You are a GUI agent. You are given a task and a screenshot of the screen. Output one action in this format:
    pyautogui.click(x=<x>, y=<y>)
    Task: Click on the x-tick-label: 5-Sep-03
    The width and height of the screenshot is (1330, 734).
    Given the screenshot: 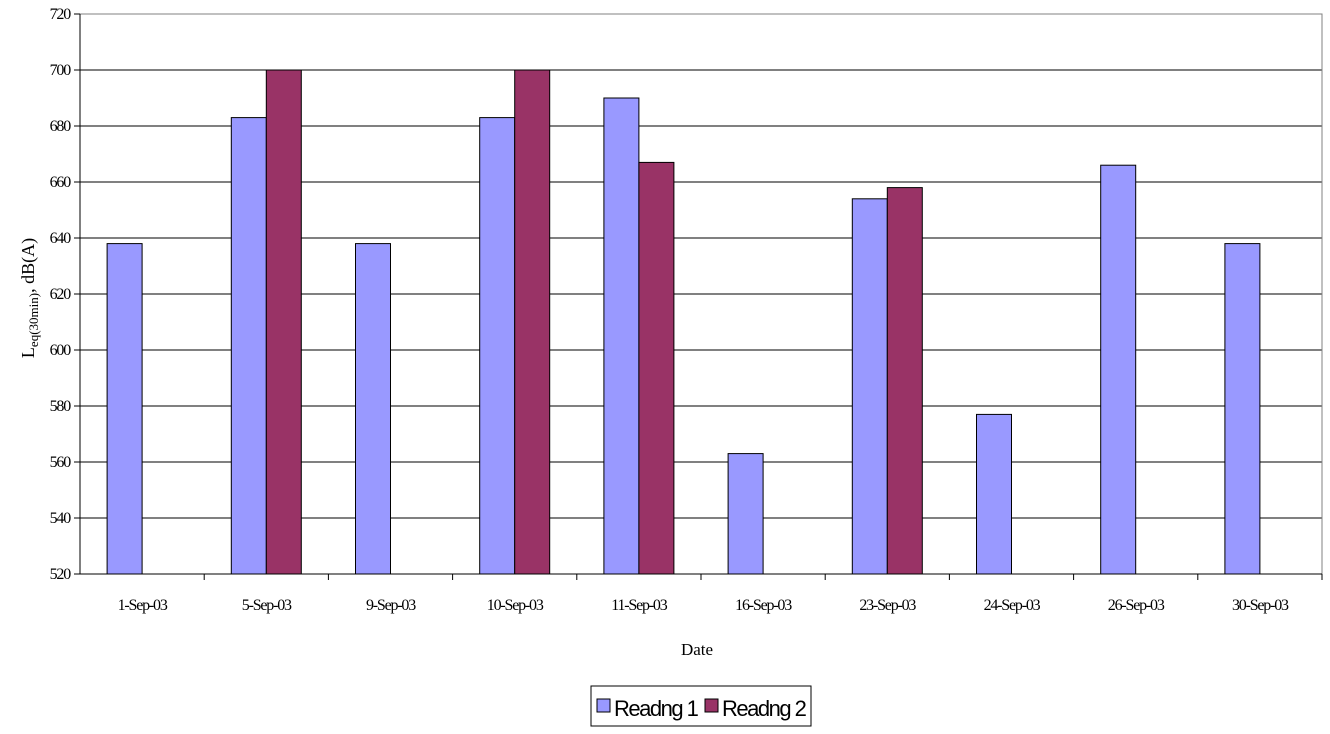 What is the action you would take?
    pyautogui.click(x=267, y=605)
    